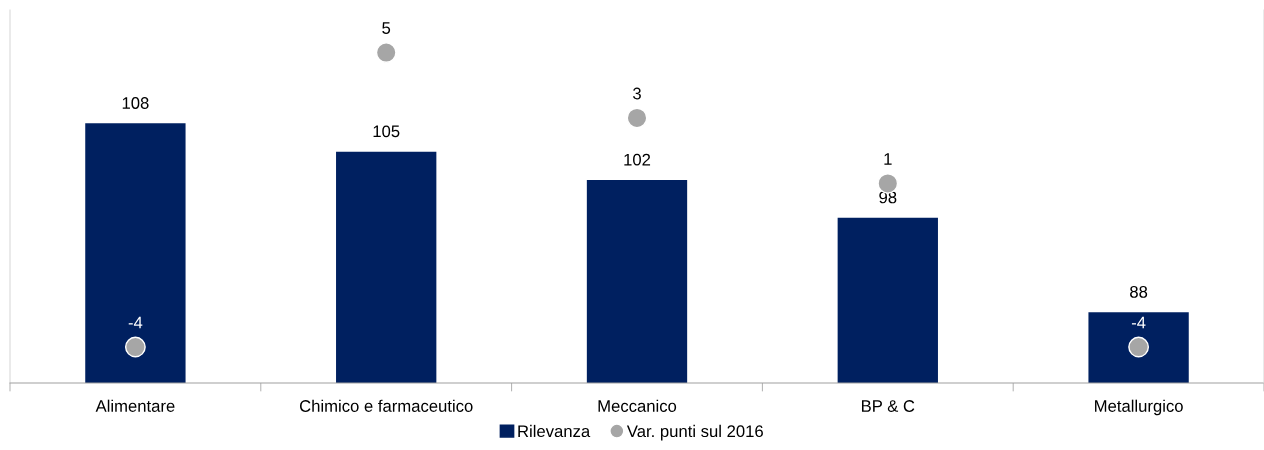 The height and width of the screenshot is (450, 1264). What do you see at coordinates (386, 405) in the screenshot?
I see `x-tick-label: Chimico e farmaceutico` at bounding box center [386, 405].